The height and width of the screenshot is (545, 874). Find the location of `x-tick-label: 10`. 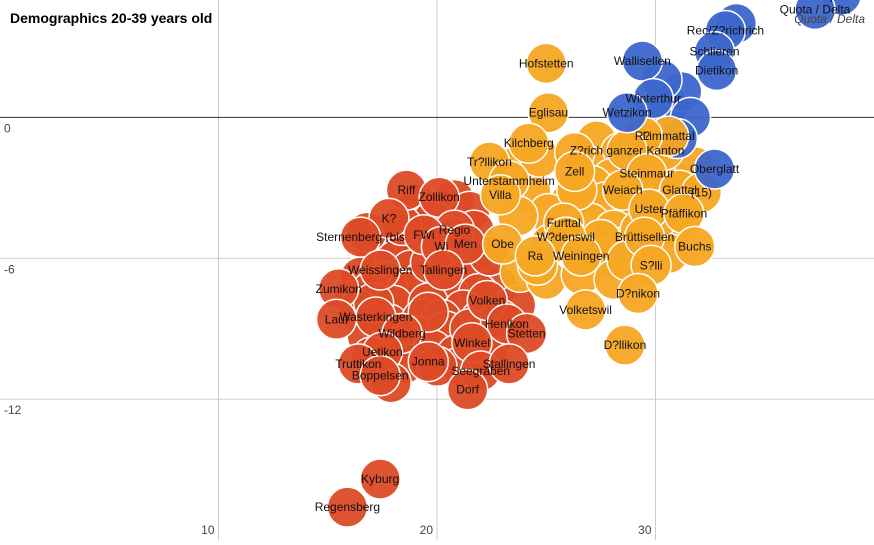

x-tick-label: 10 is located at coordinates (208, 530).